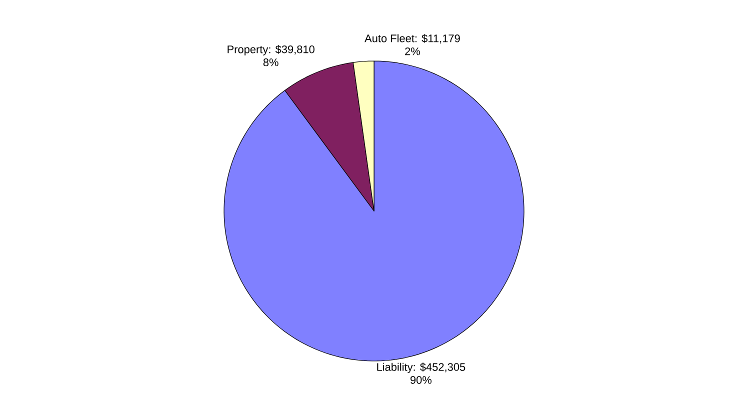 The width and height of the screenshot is (729, 411). Describe the element at coordinates (421, 380) in the screenshot. I see `text: 90%` at that location.